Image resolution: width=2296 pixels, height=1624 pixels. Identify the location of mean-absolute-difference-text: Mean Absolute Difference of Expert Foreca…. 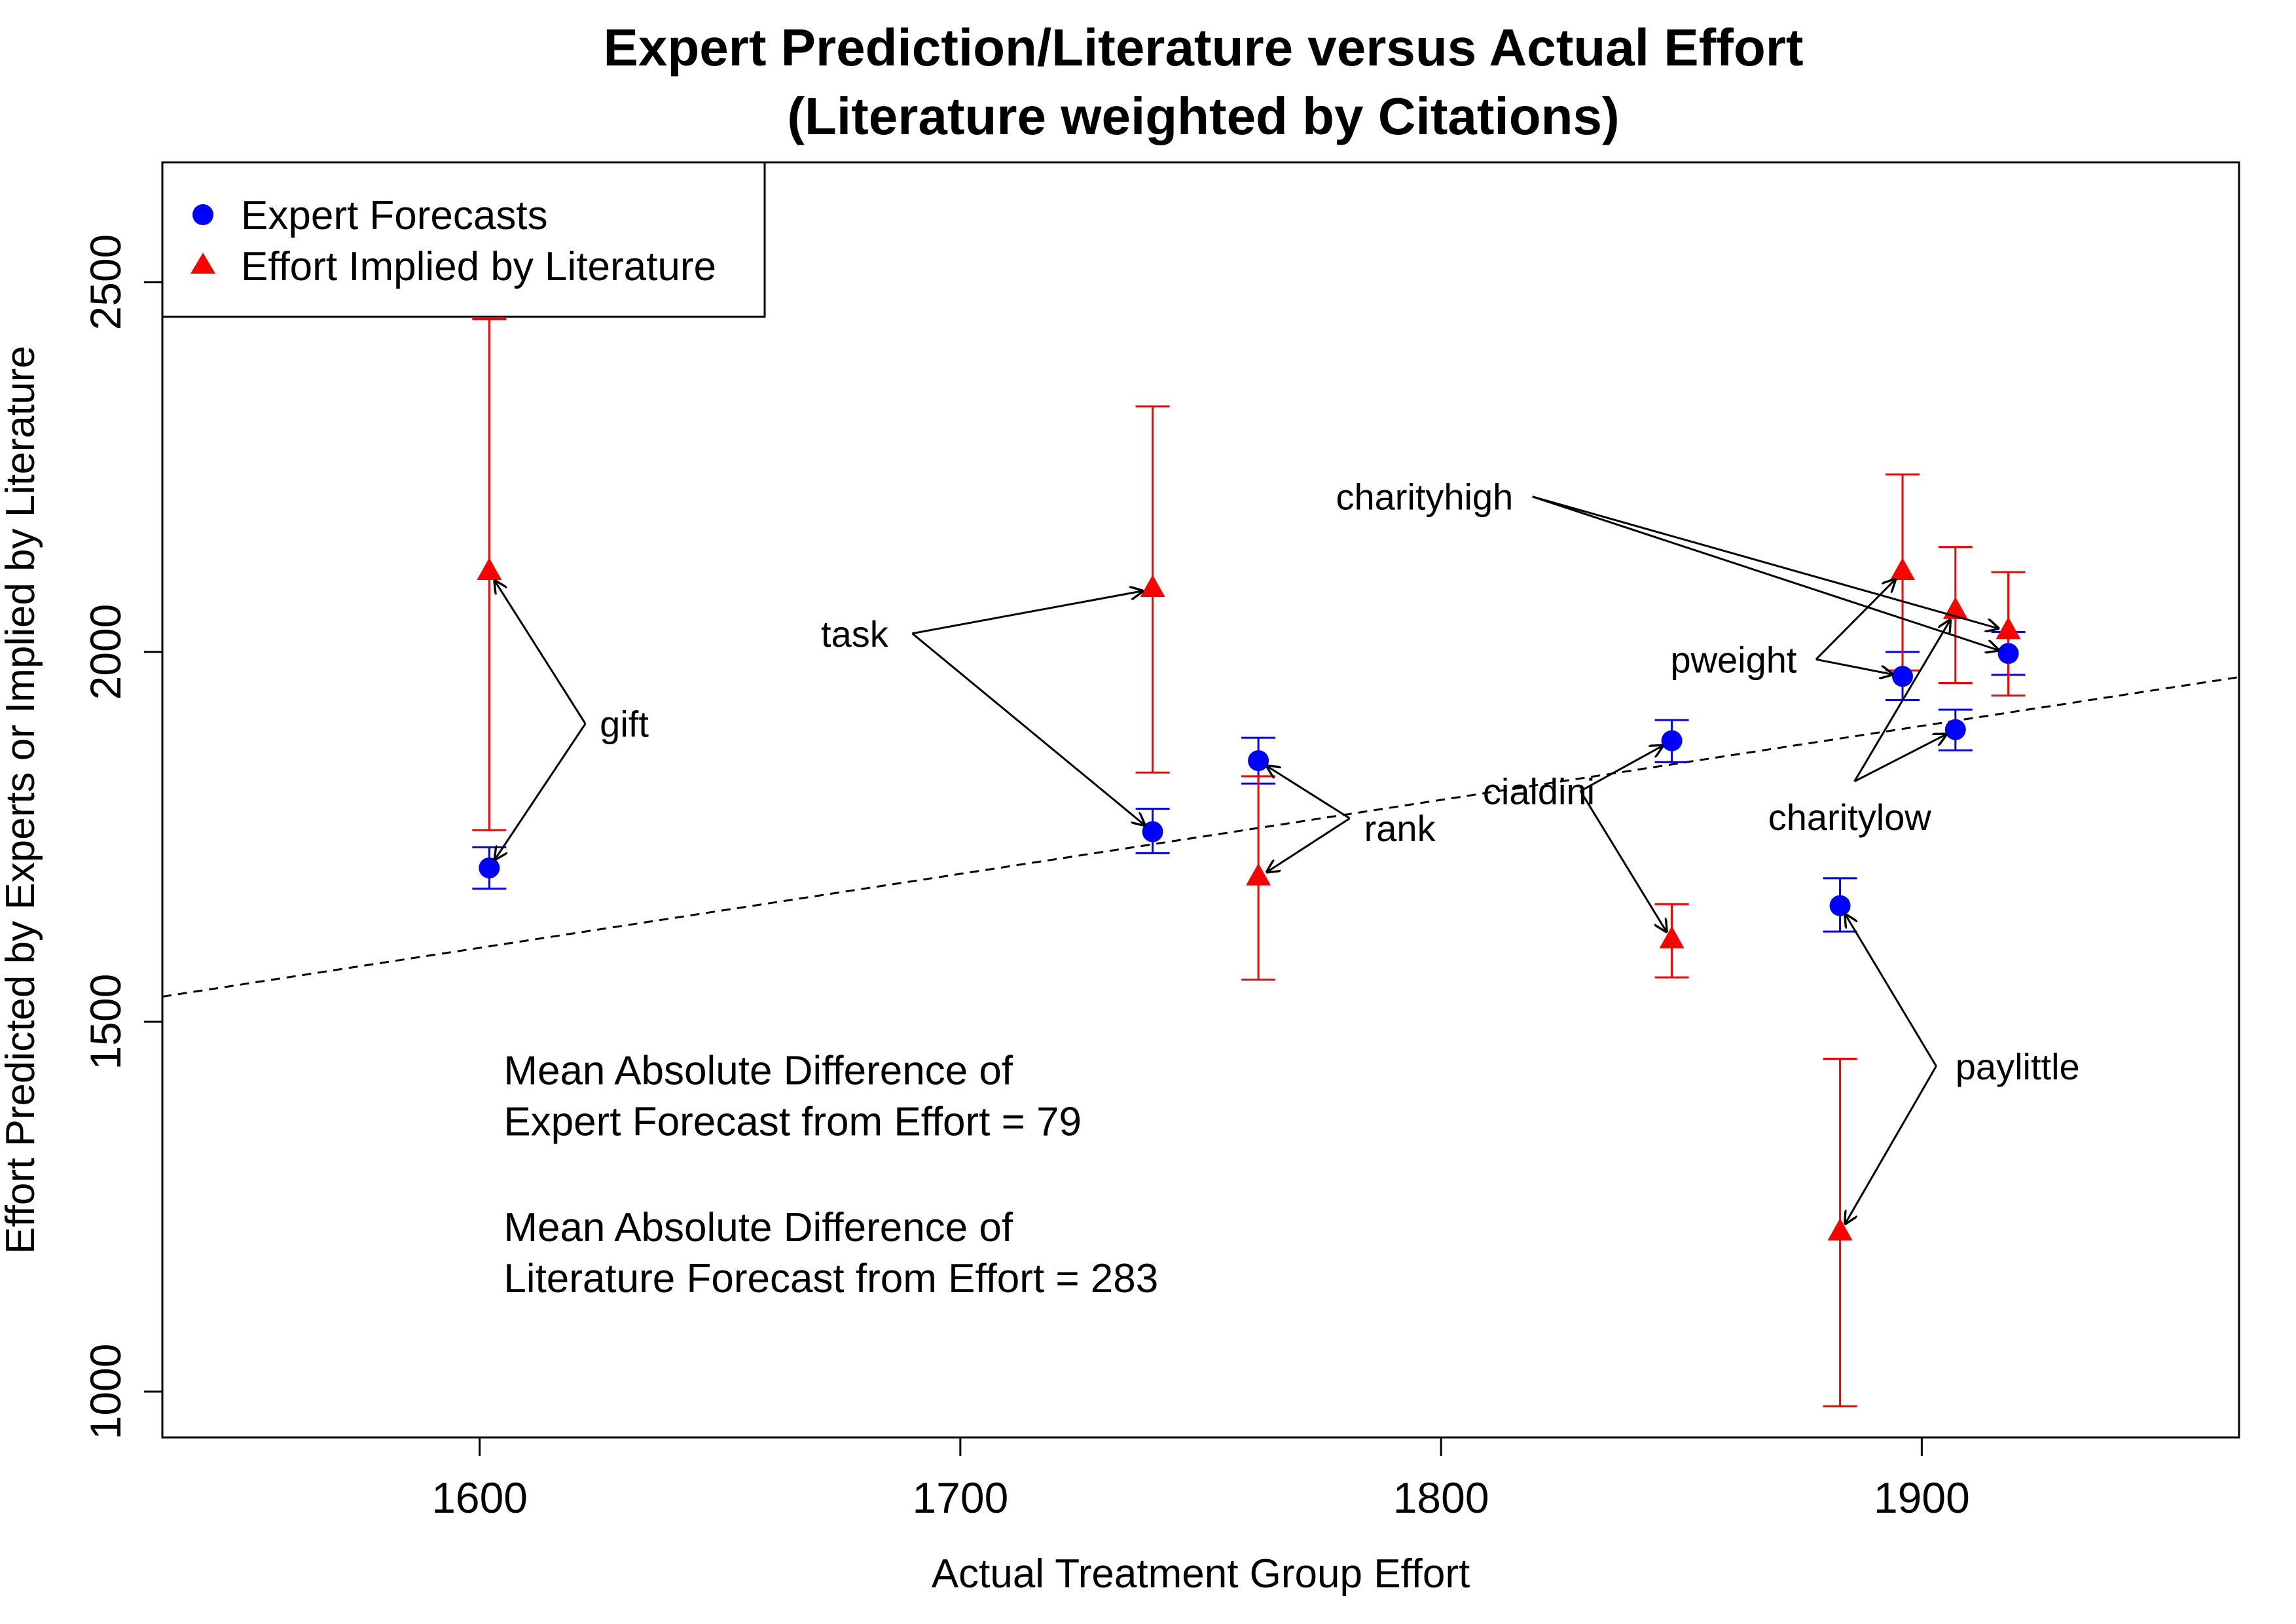
(830, 1174).